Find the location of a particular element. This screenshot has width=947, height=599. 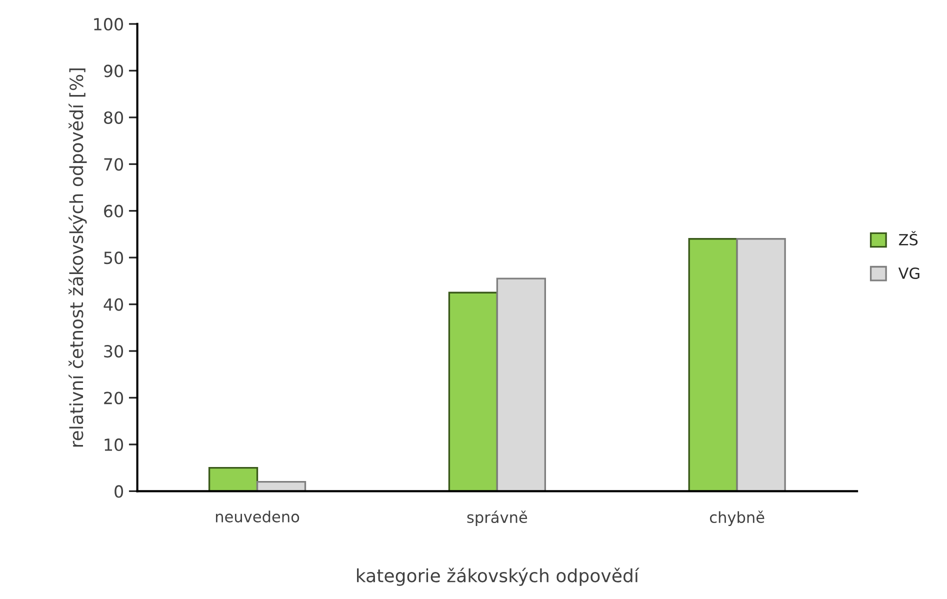

y-tick-label: 70 is located at coordinates (114, 164).